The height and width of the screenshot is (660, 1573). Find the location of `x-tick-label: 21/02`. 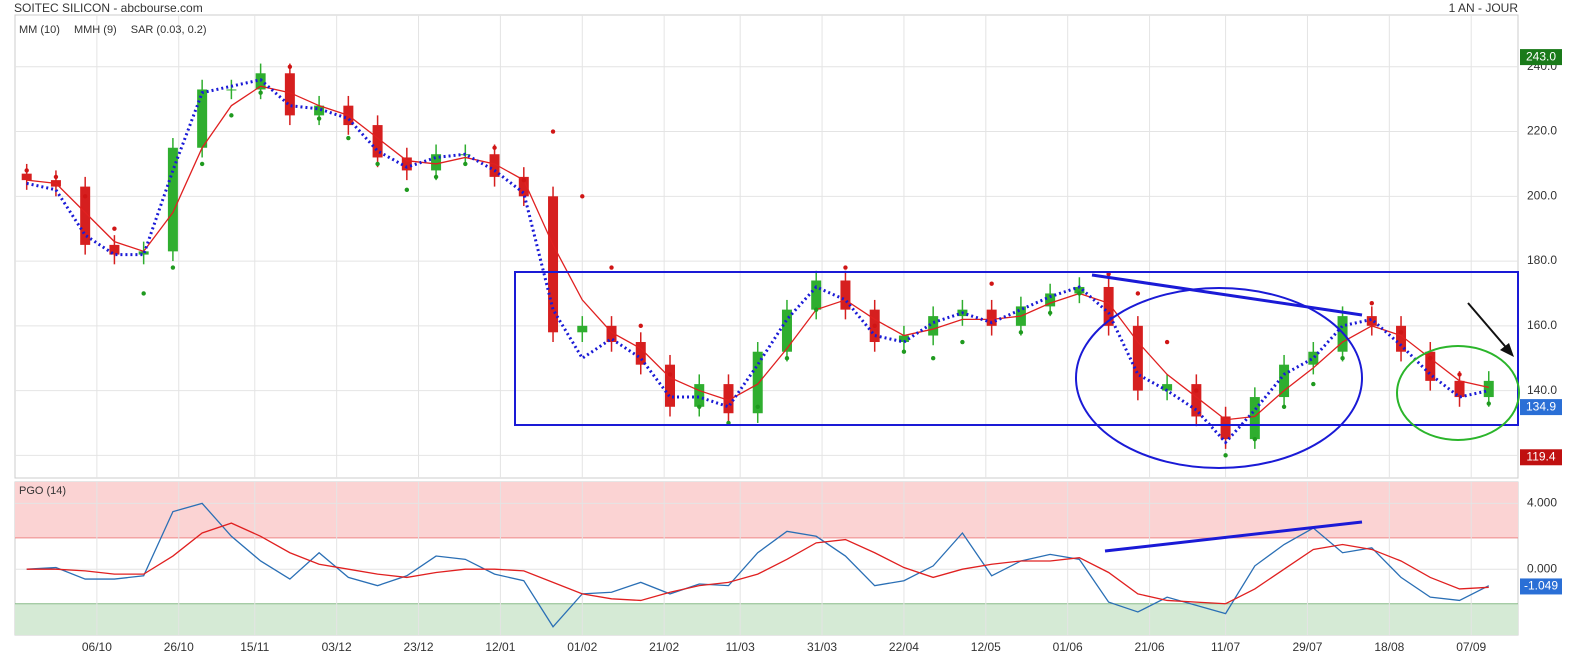

x-tick-label: 21/02 is located at coordinates (664, 647).